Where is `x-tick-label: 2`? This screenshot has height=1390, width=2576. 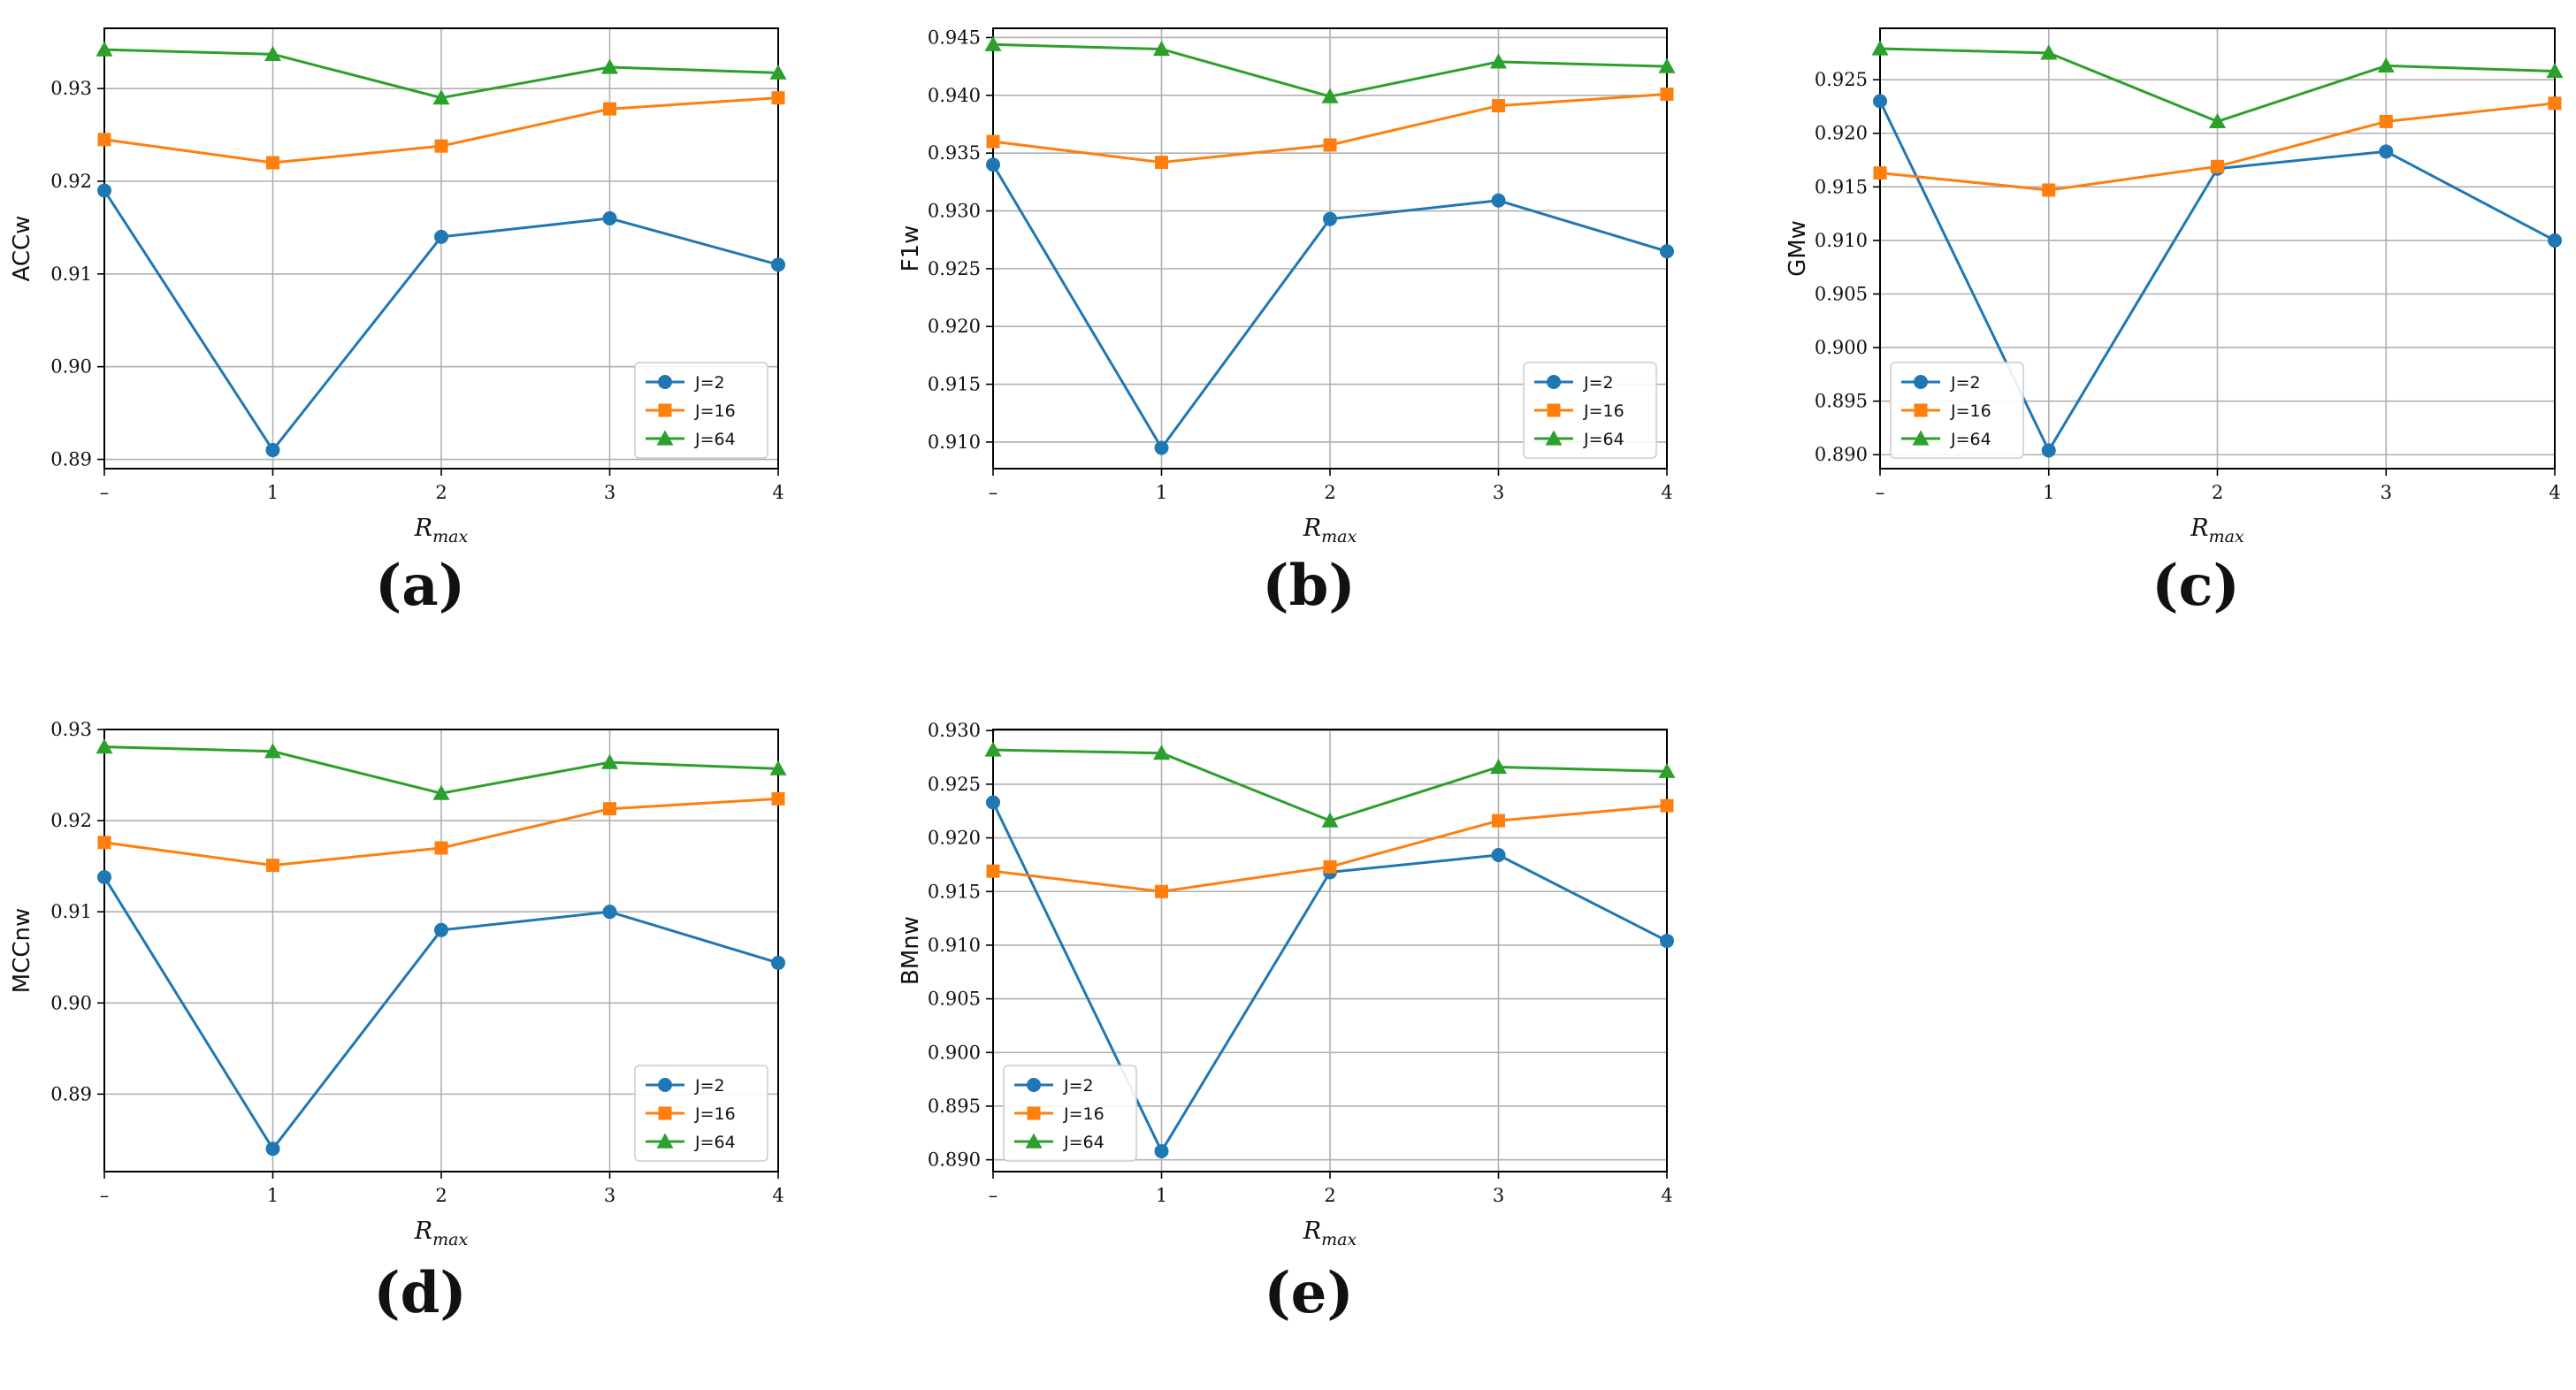 x-tick-label: 2 is located at coordinates (1329, 1195).